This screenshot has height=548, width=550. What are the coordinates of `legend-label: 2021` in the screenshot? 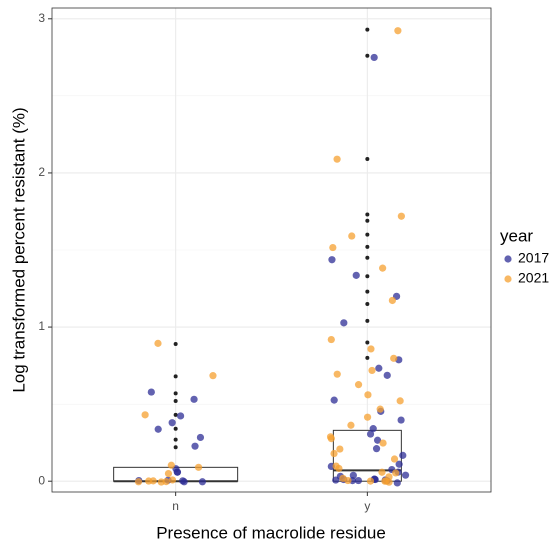 It's located at (533, 278).